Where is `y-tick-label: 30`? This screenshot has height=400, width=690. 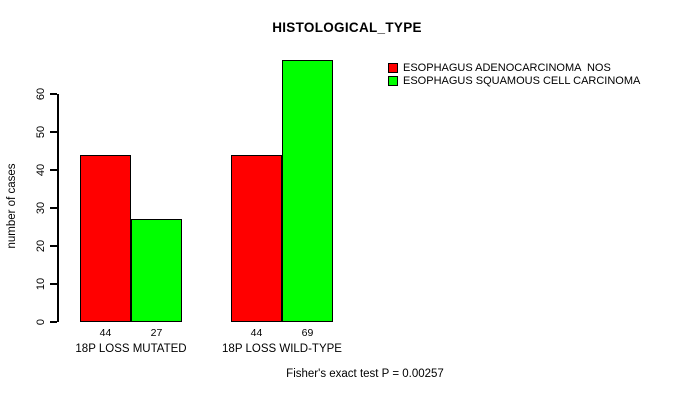 y-tick-label: 30 is located at coordinates (41, 208).